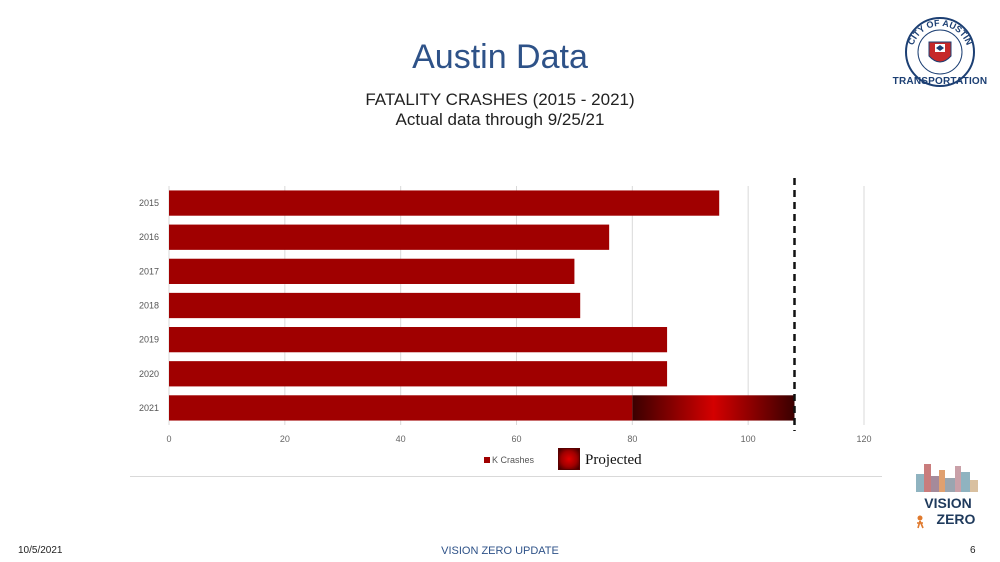 The height and width of the screenshot is (562, 1000). What do you see at coordinates (375, 305) in the screenshot?
I see `bar-k-crashes-2018` at bounding box center [375, 305].